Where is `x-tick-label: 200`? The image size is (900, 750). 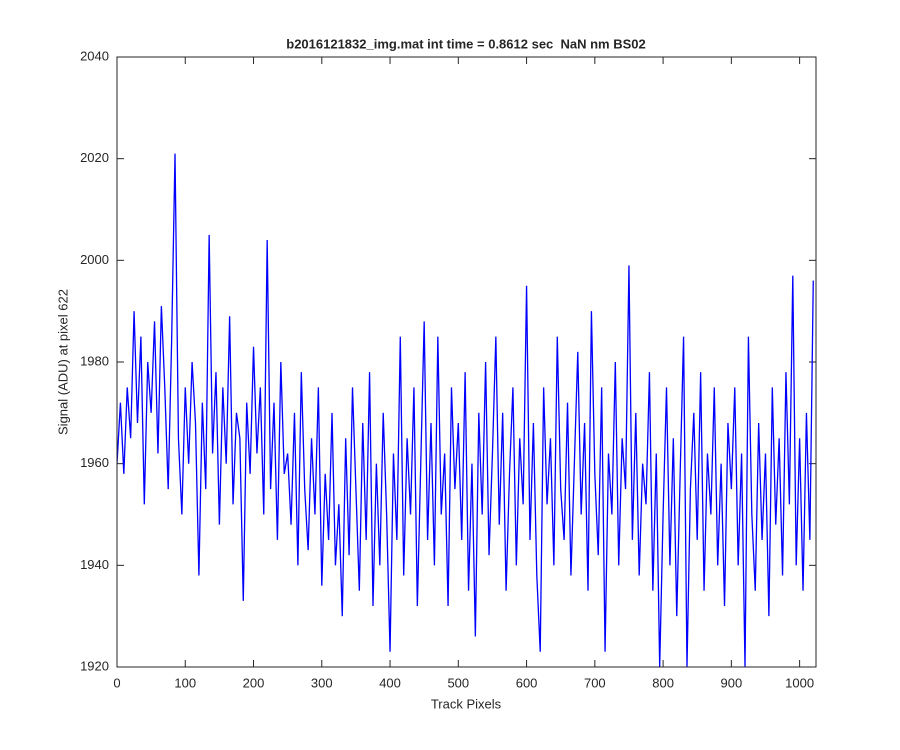
x-tick-label: 200 is located at coordinates (254, 682).